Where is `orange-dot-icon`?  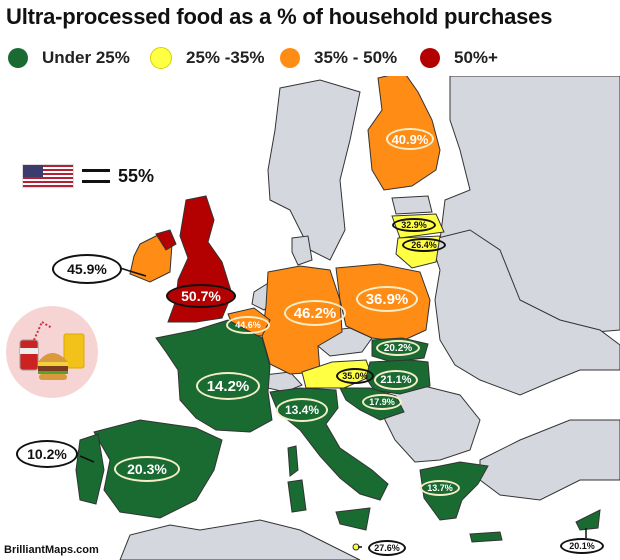 orange-dot-icon is located at coordinates (290, 58).